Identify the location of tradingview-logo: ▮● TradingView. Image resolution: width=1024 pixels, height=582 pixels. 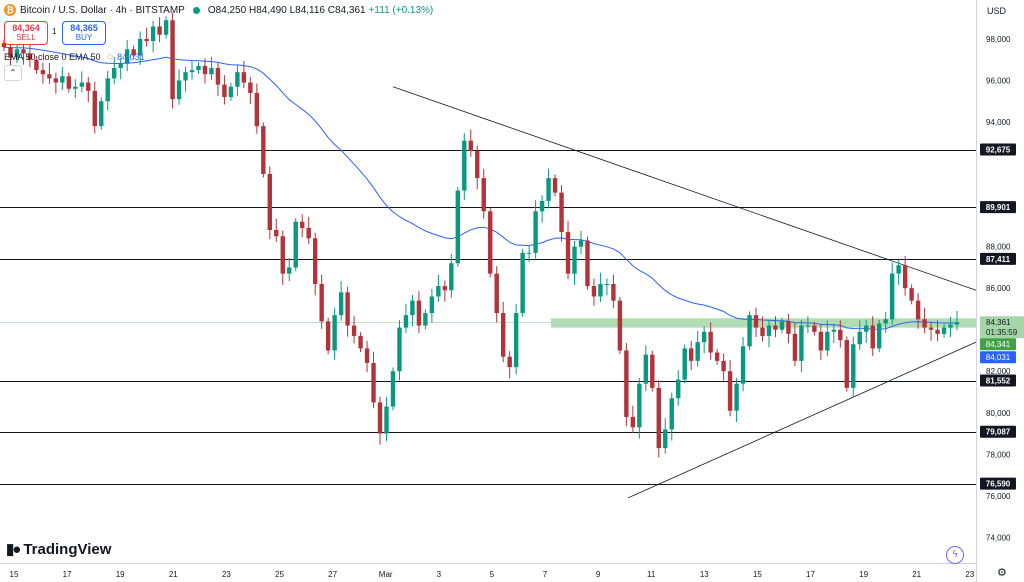
(58, 549).